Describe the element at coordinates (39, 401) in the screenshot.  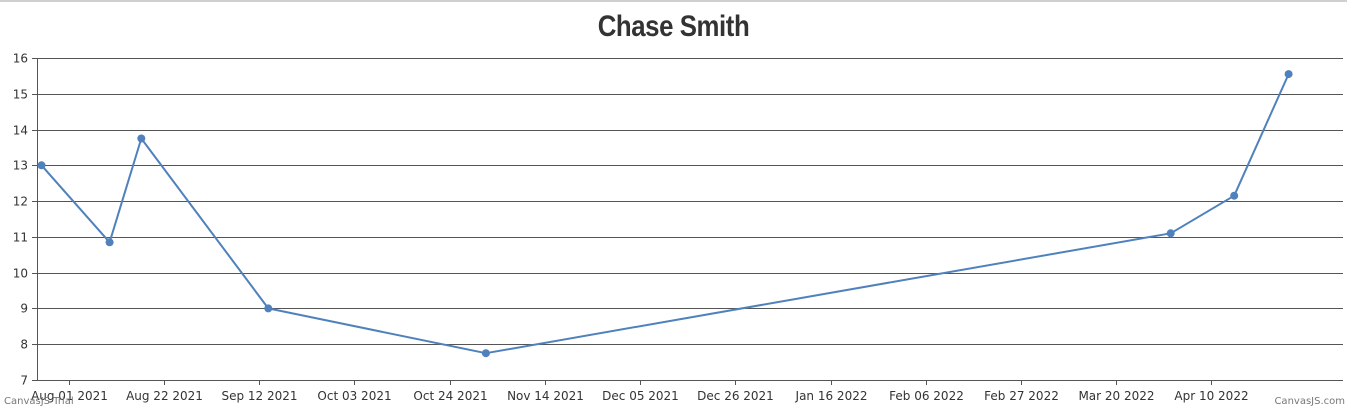
I see `credit-left: CanvasJS Trial` at that location.